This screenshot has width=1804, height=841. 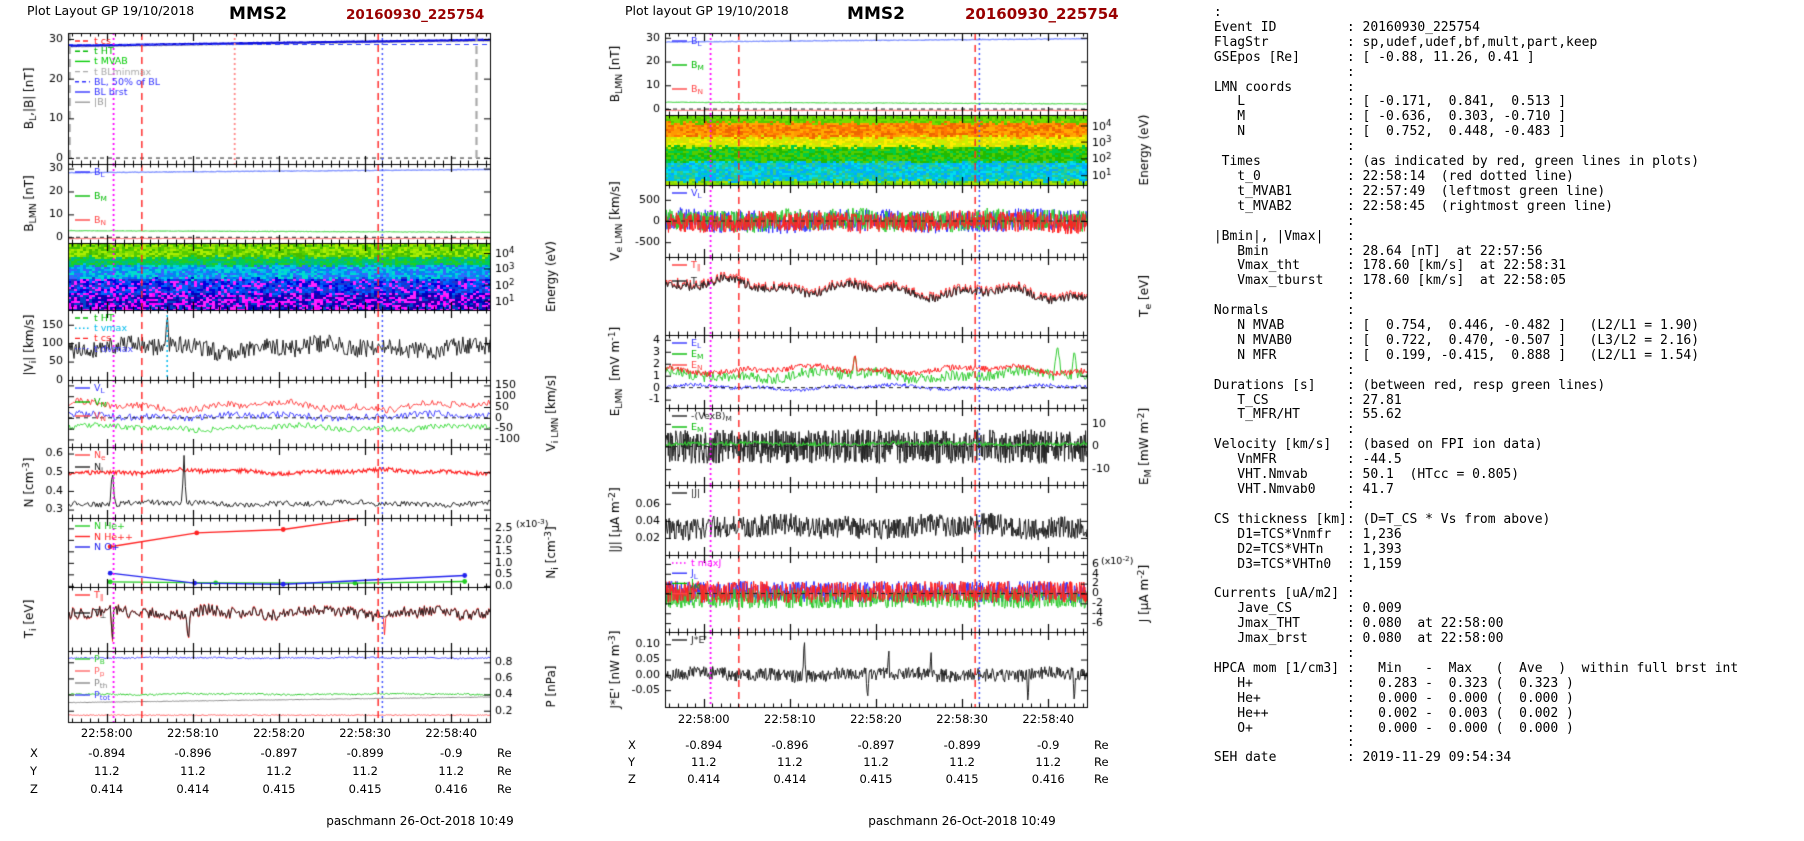 I want to click on middle-panel-header: Plot layout GP 19/10/2018, so click(x=707, y=10).